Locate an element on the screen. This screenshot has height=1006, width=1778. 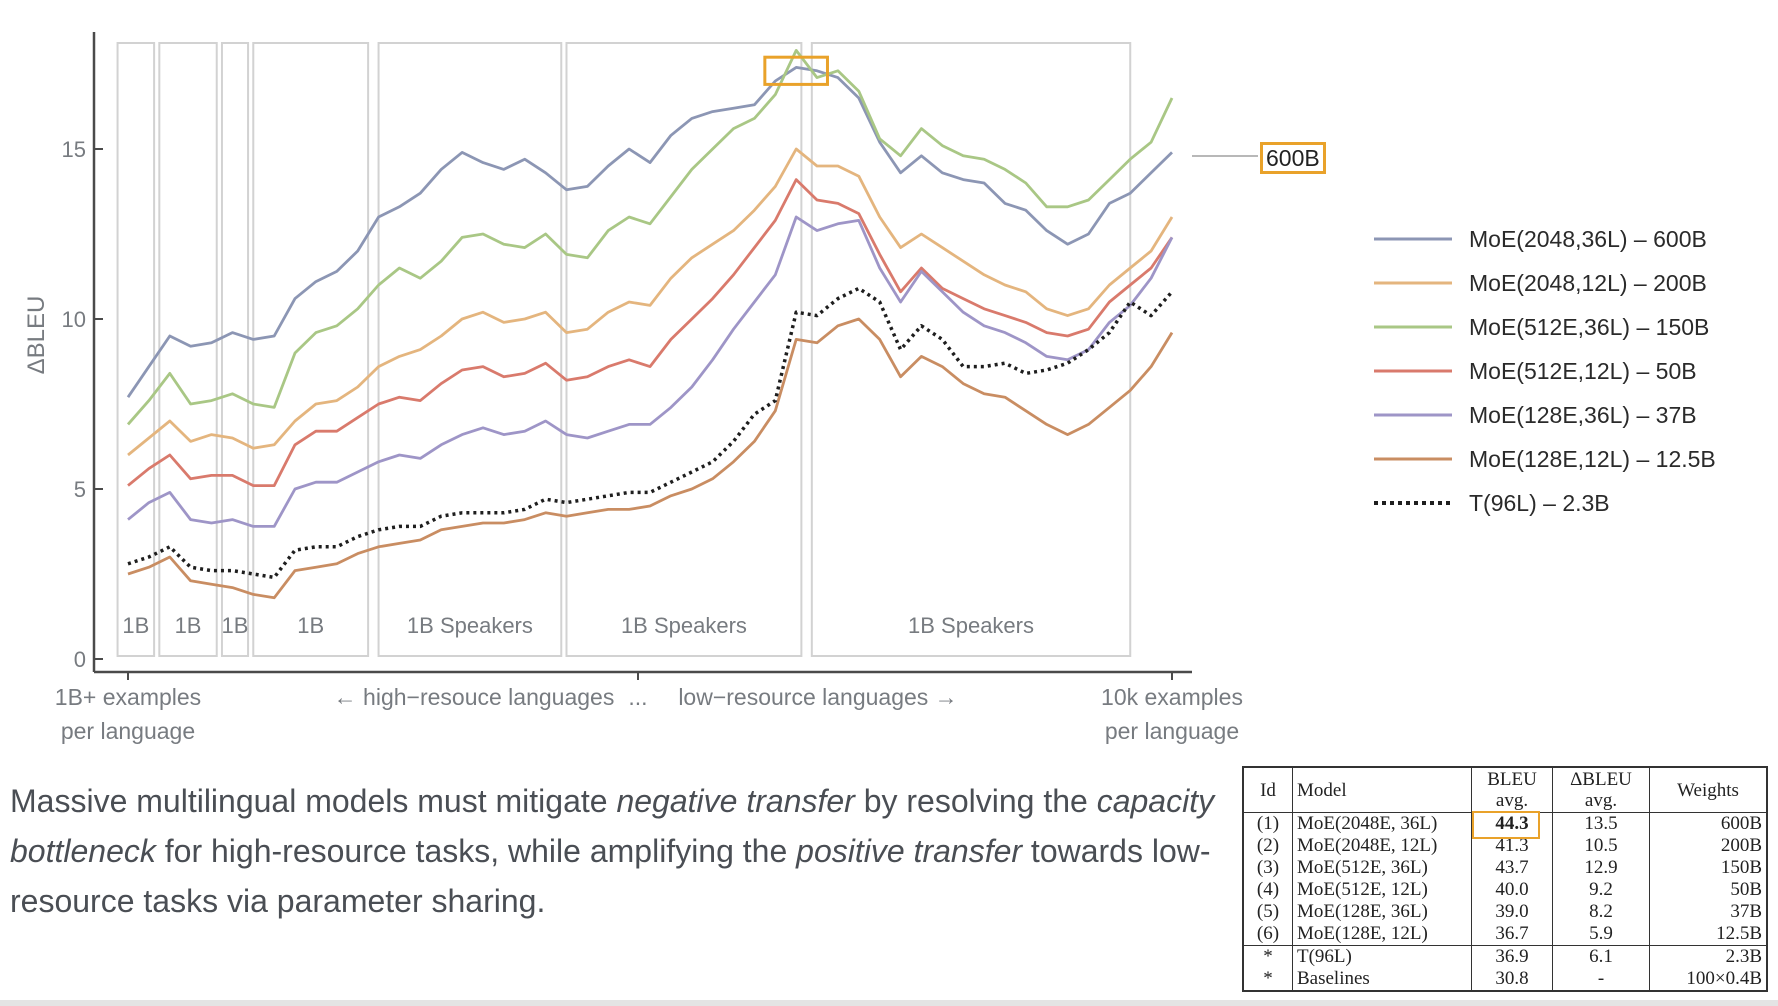
cell-id: (1) is located at coordinates (1268, 823).